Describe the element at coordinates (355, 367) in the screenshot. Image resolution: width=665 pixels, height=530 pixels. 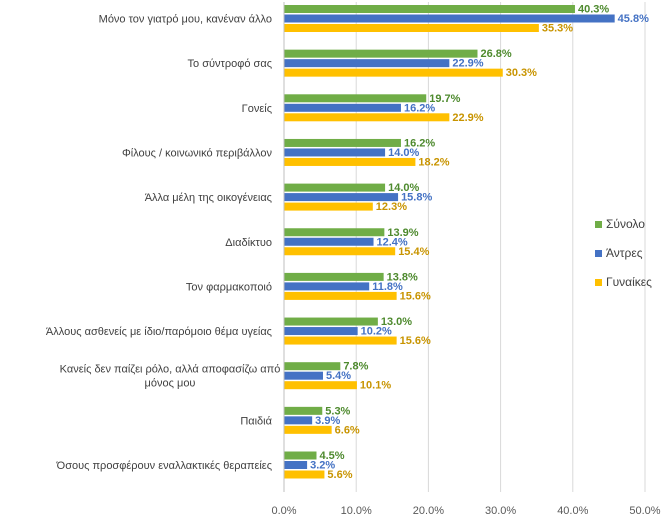
I see `data-label: 7.8%` at that location.